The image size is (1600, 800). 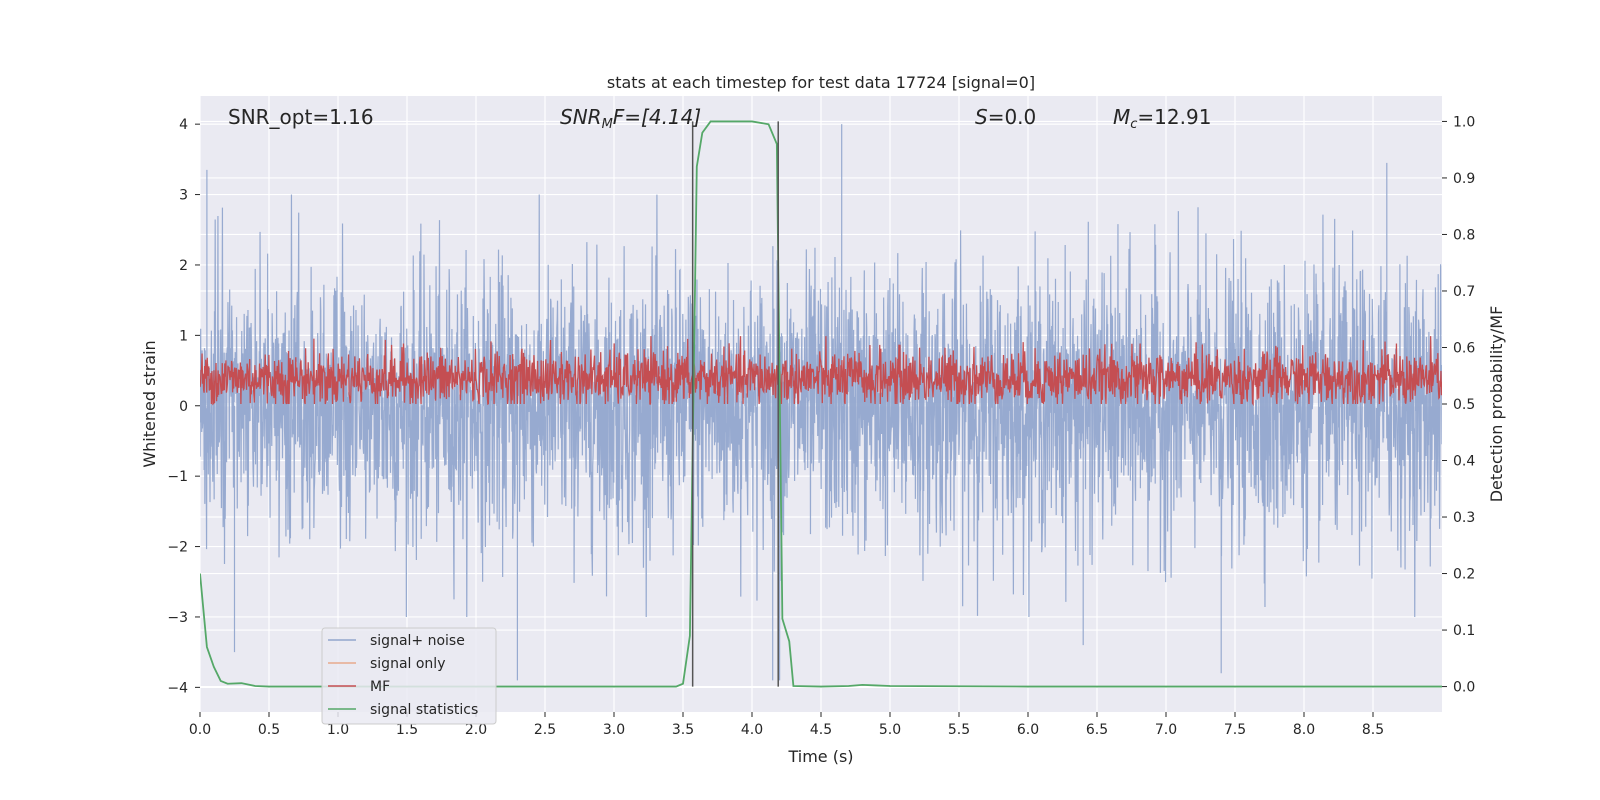 I want to click on y-right-tick-label-5: 0.5, so click(x=1464, y=405).